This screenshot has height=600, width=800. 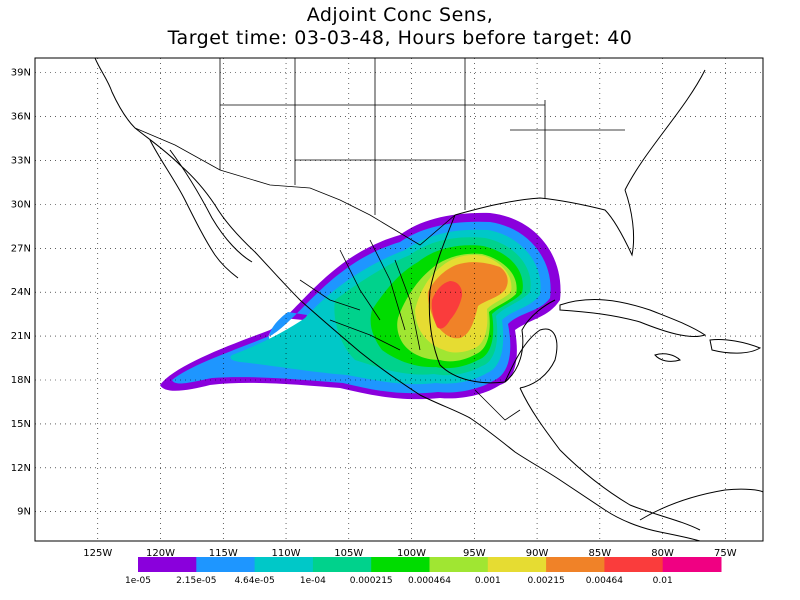 I want to click on lat-label: 36N, so click(x=21, y=117).